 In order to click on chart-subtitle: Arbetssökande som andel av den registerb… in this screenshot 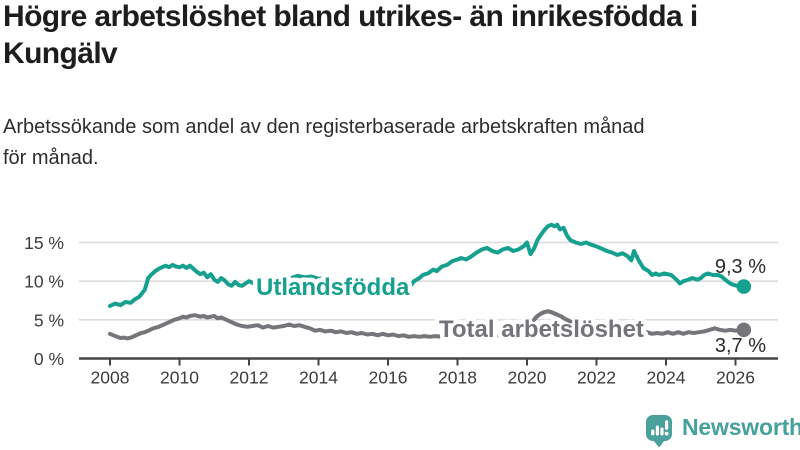, I will do `click(401, 143)`.